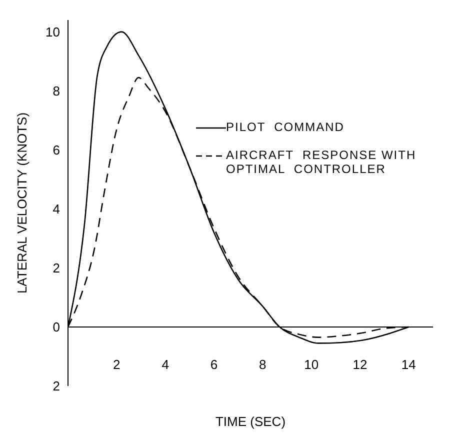 The width and height of the screenshot is (457, 445). Describe the element at coordinates (322, 162) in the screenshot. I see `legend-label: AIRCRAFT RESPONSE WITH OPTIMAL CONTROLLER` at that location.